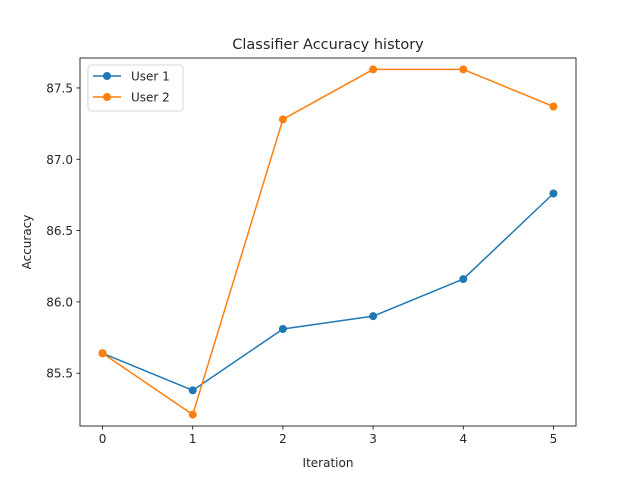 The width and height of the screenshot is (640, 480). I want to click on y-tick-label: 85.5, so click(59, 374).